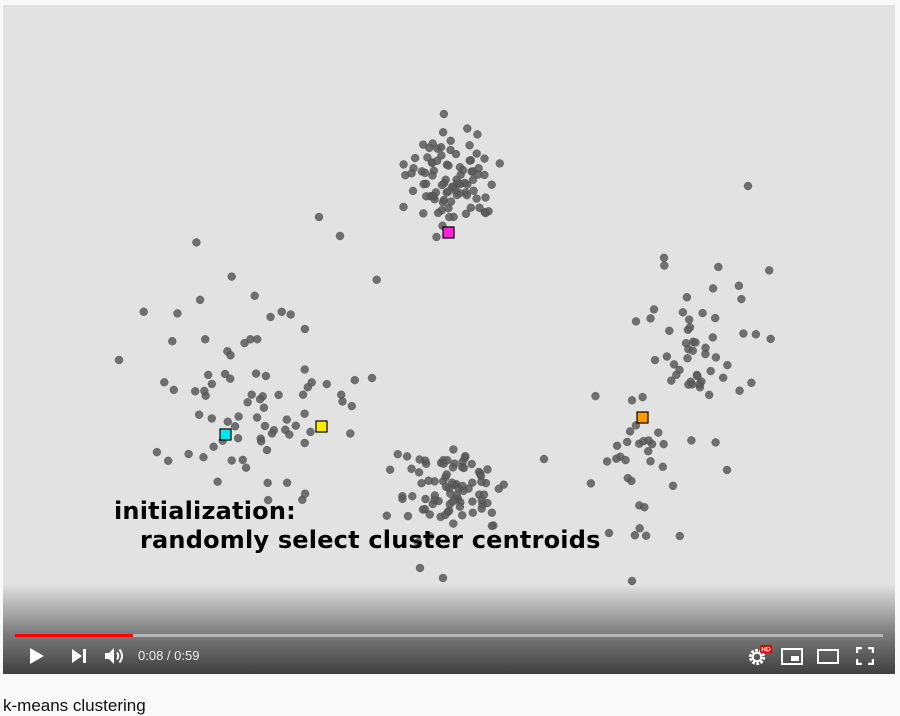  What do you see at coordinates (37, 656) in the screenshot?
I see `play-button` at bounding box center [37, 656].